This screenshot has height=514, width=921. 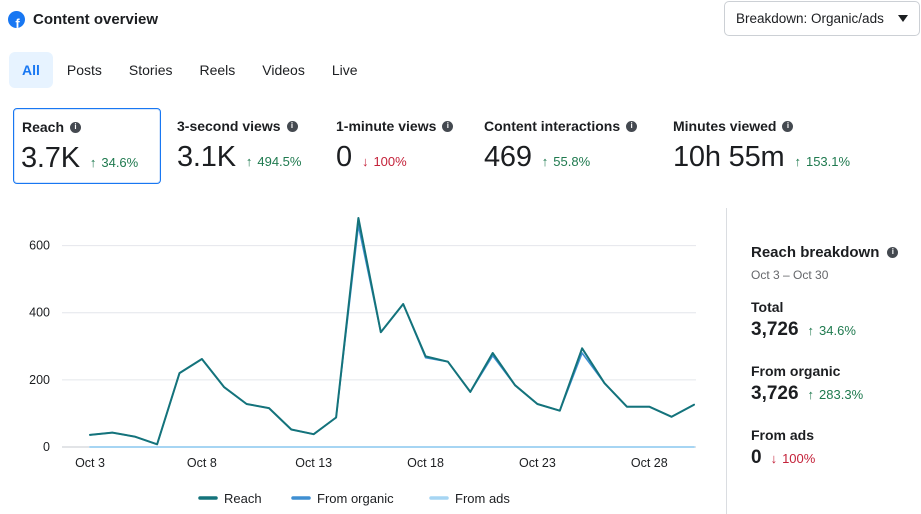 I want to click on metric-card-minutes-viewed: Minutes viewed i 10h 55m ↑ 153.1%, so click(x=780, y=146).